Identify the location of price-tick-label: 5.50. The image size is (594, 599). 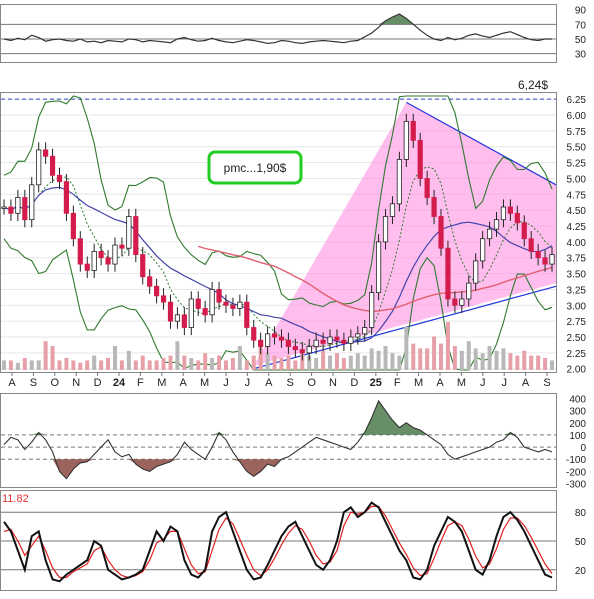
(577, 148).